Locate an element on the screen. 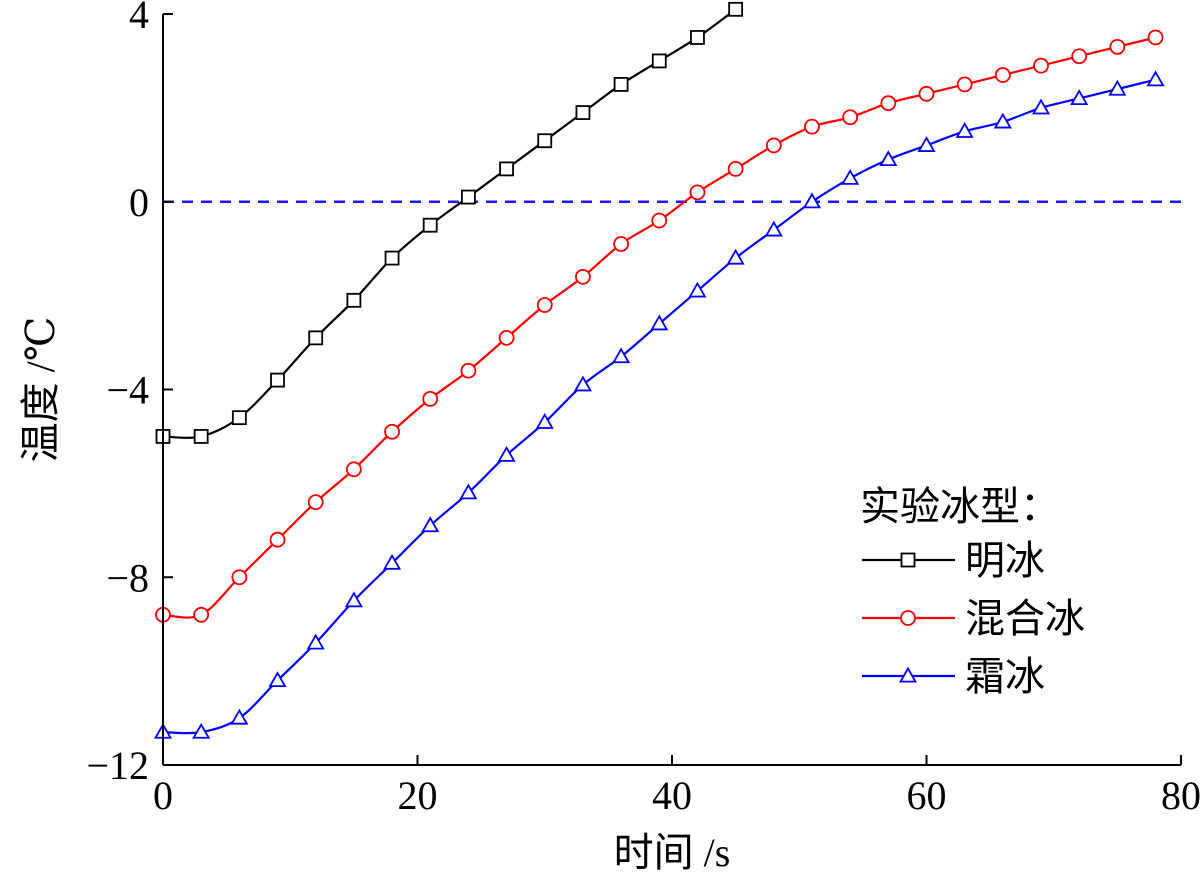  legend-title: 实验冰型： is located at coordinates (960, 506).